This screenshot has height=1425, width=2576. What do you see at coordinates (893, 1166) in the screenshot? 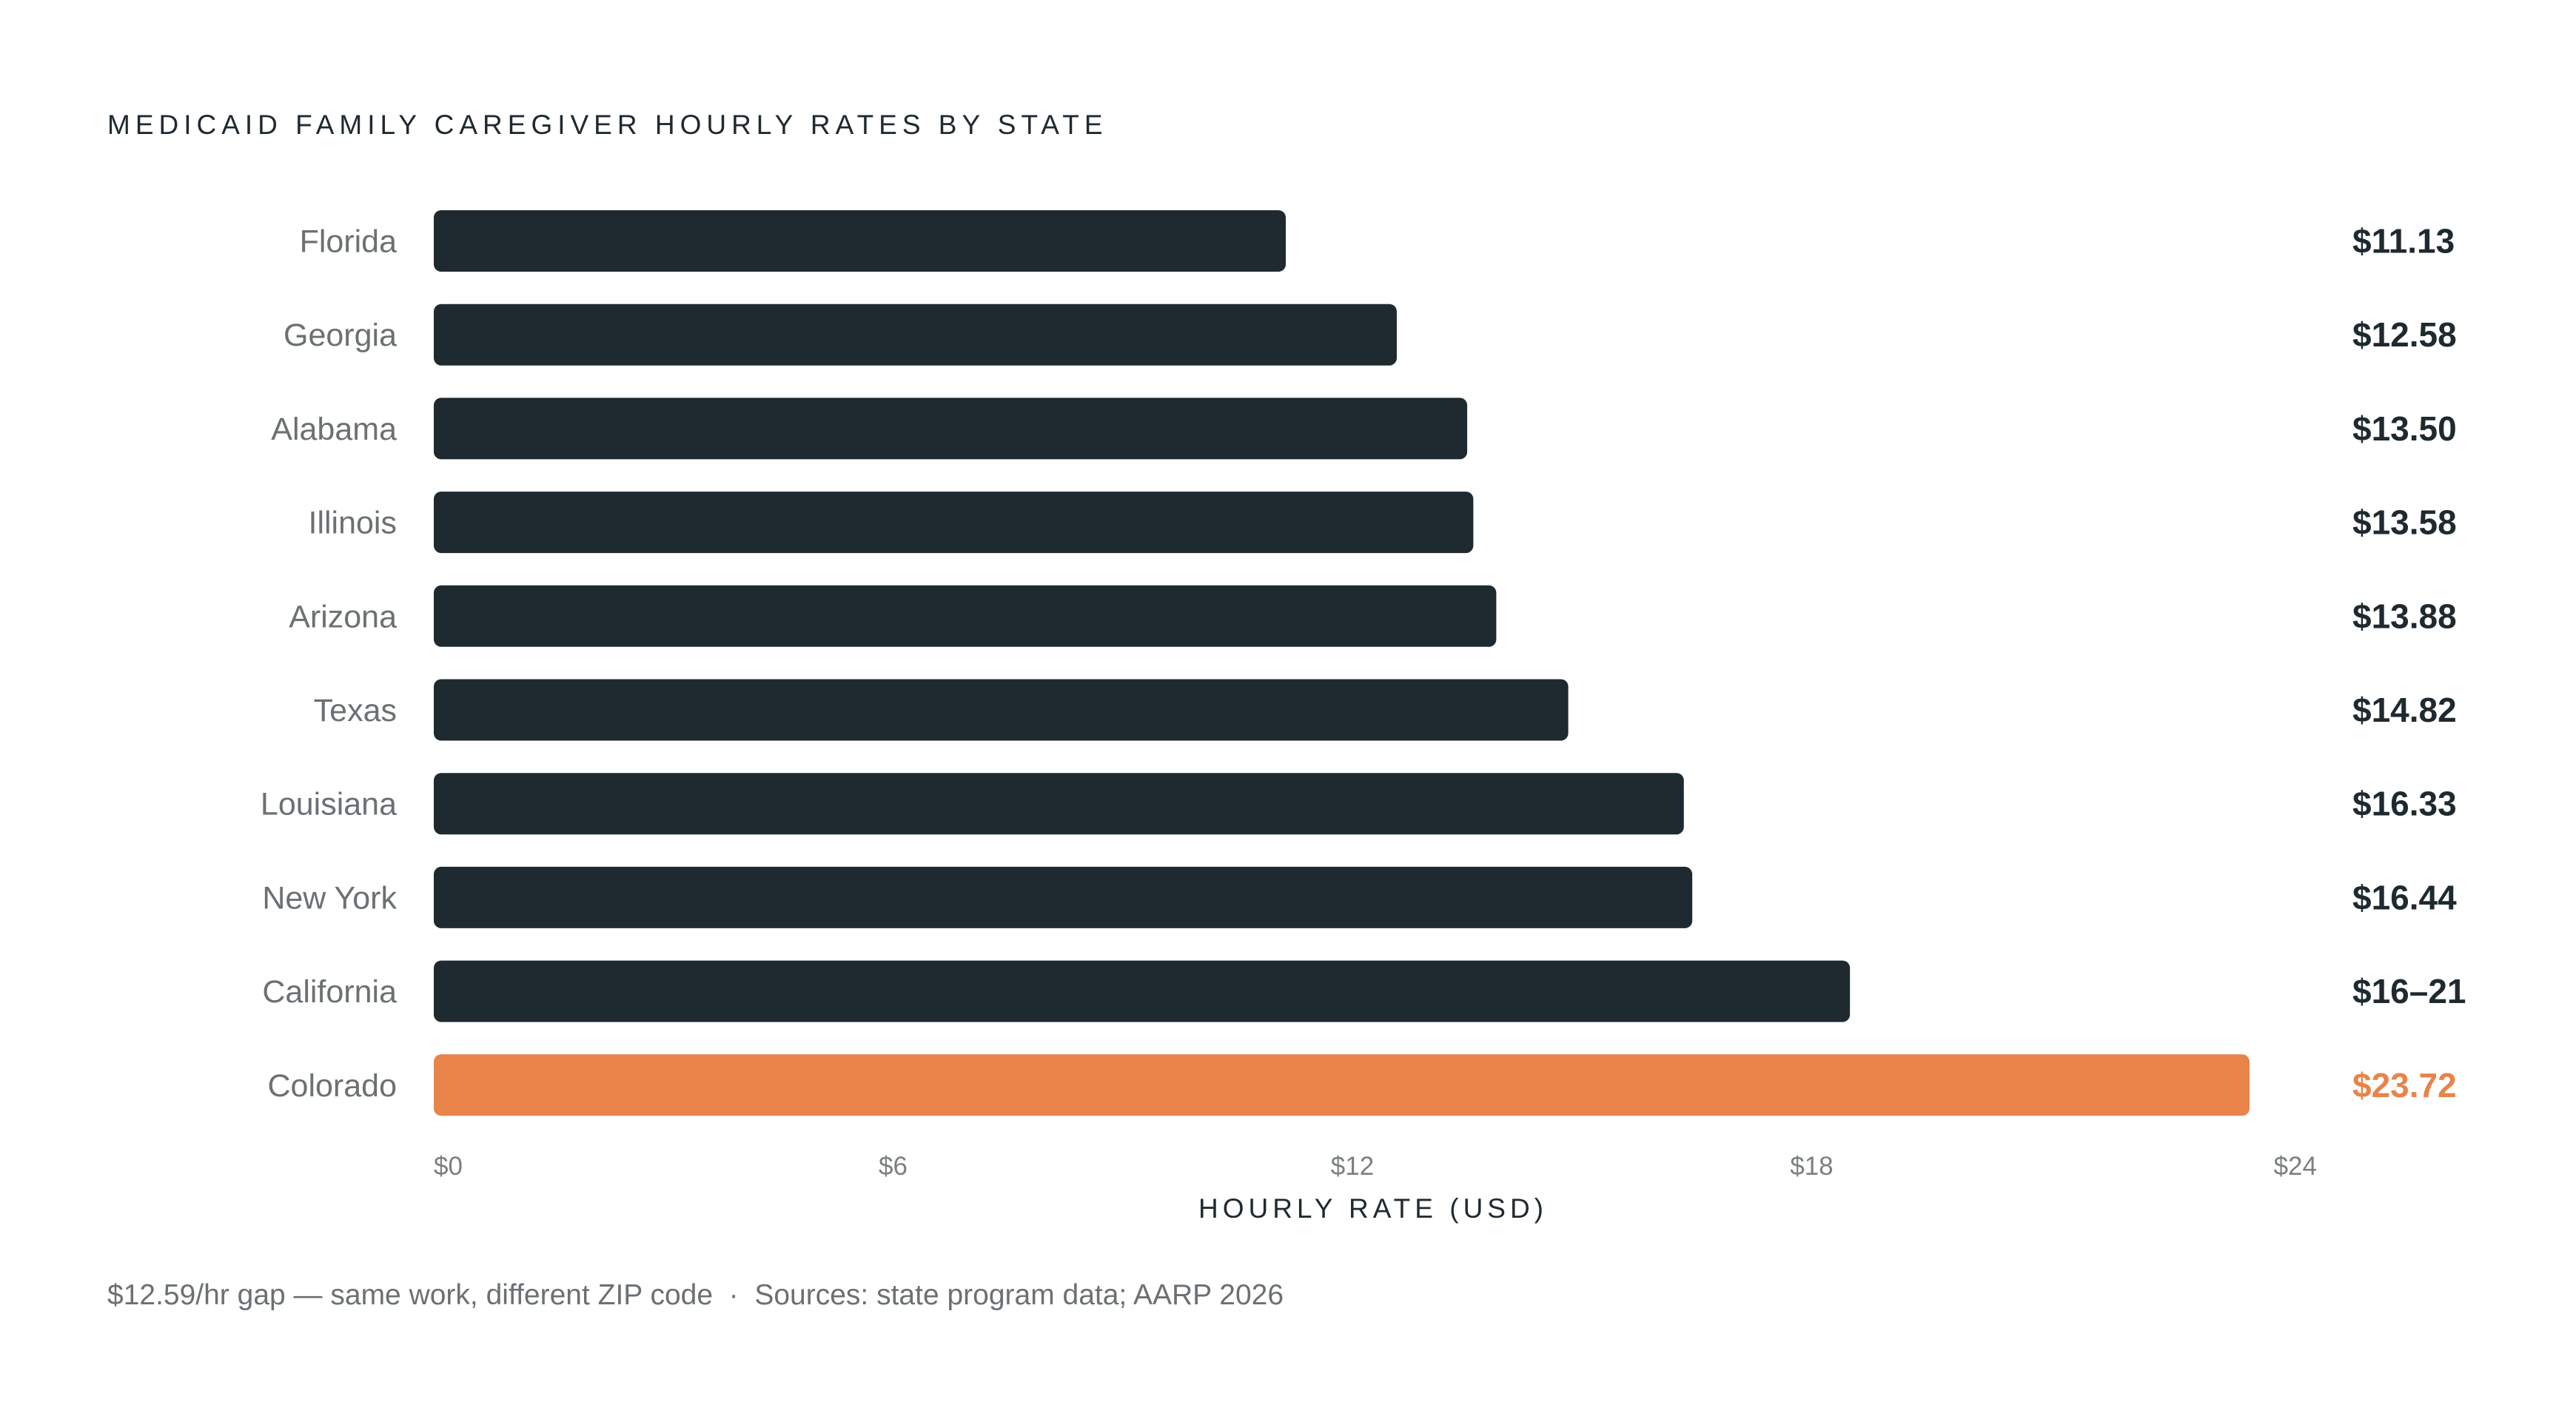
I see `x-tick-label-6: $6` at bounding box center [893, 1166].